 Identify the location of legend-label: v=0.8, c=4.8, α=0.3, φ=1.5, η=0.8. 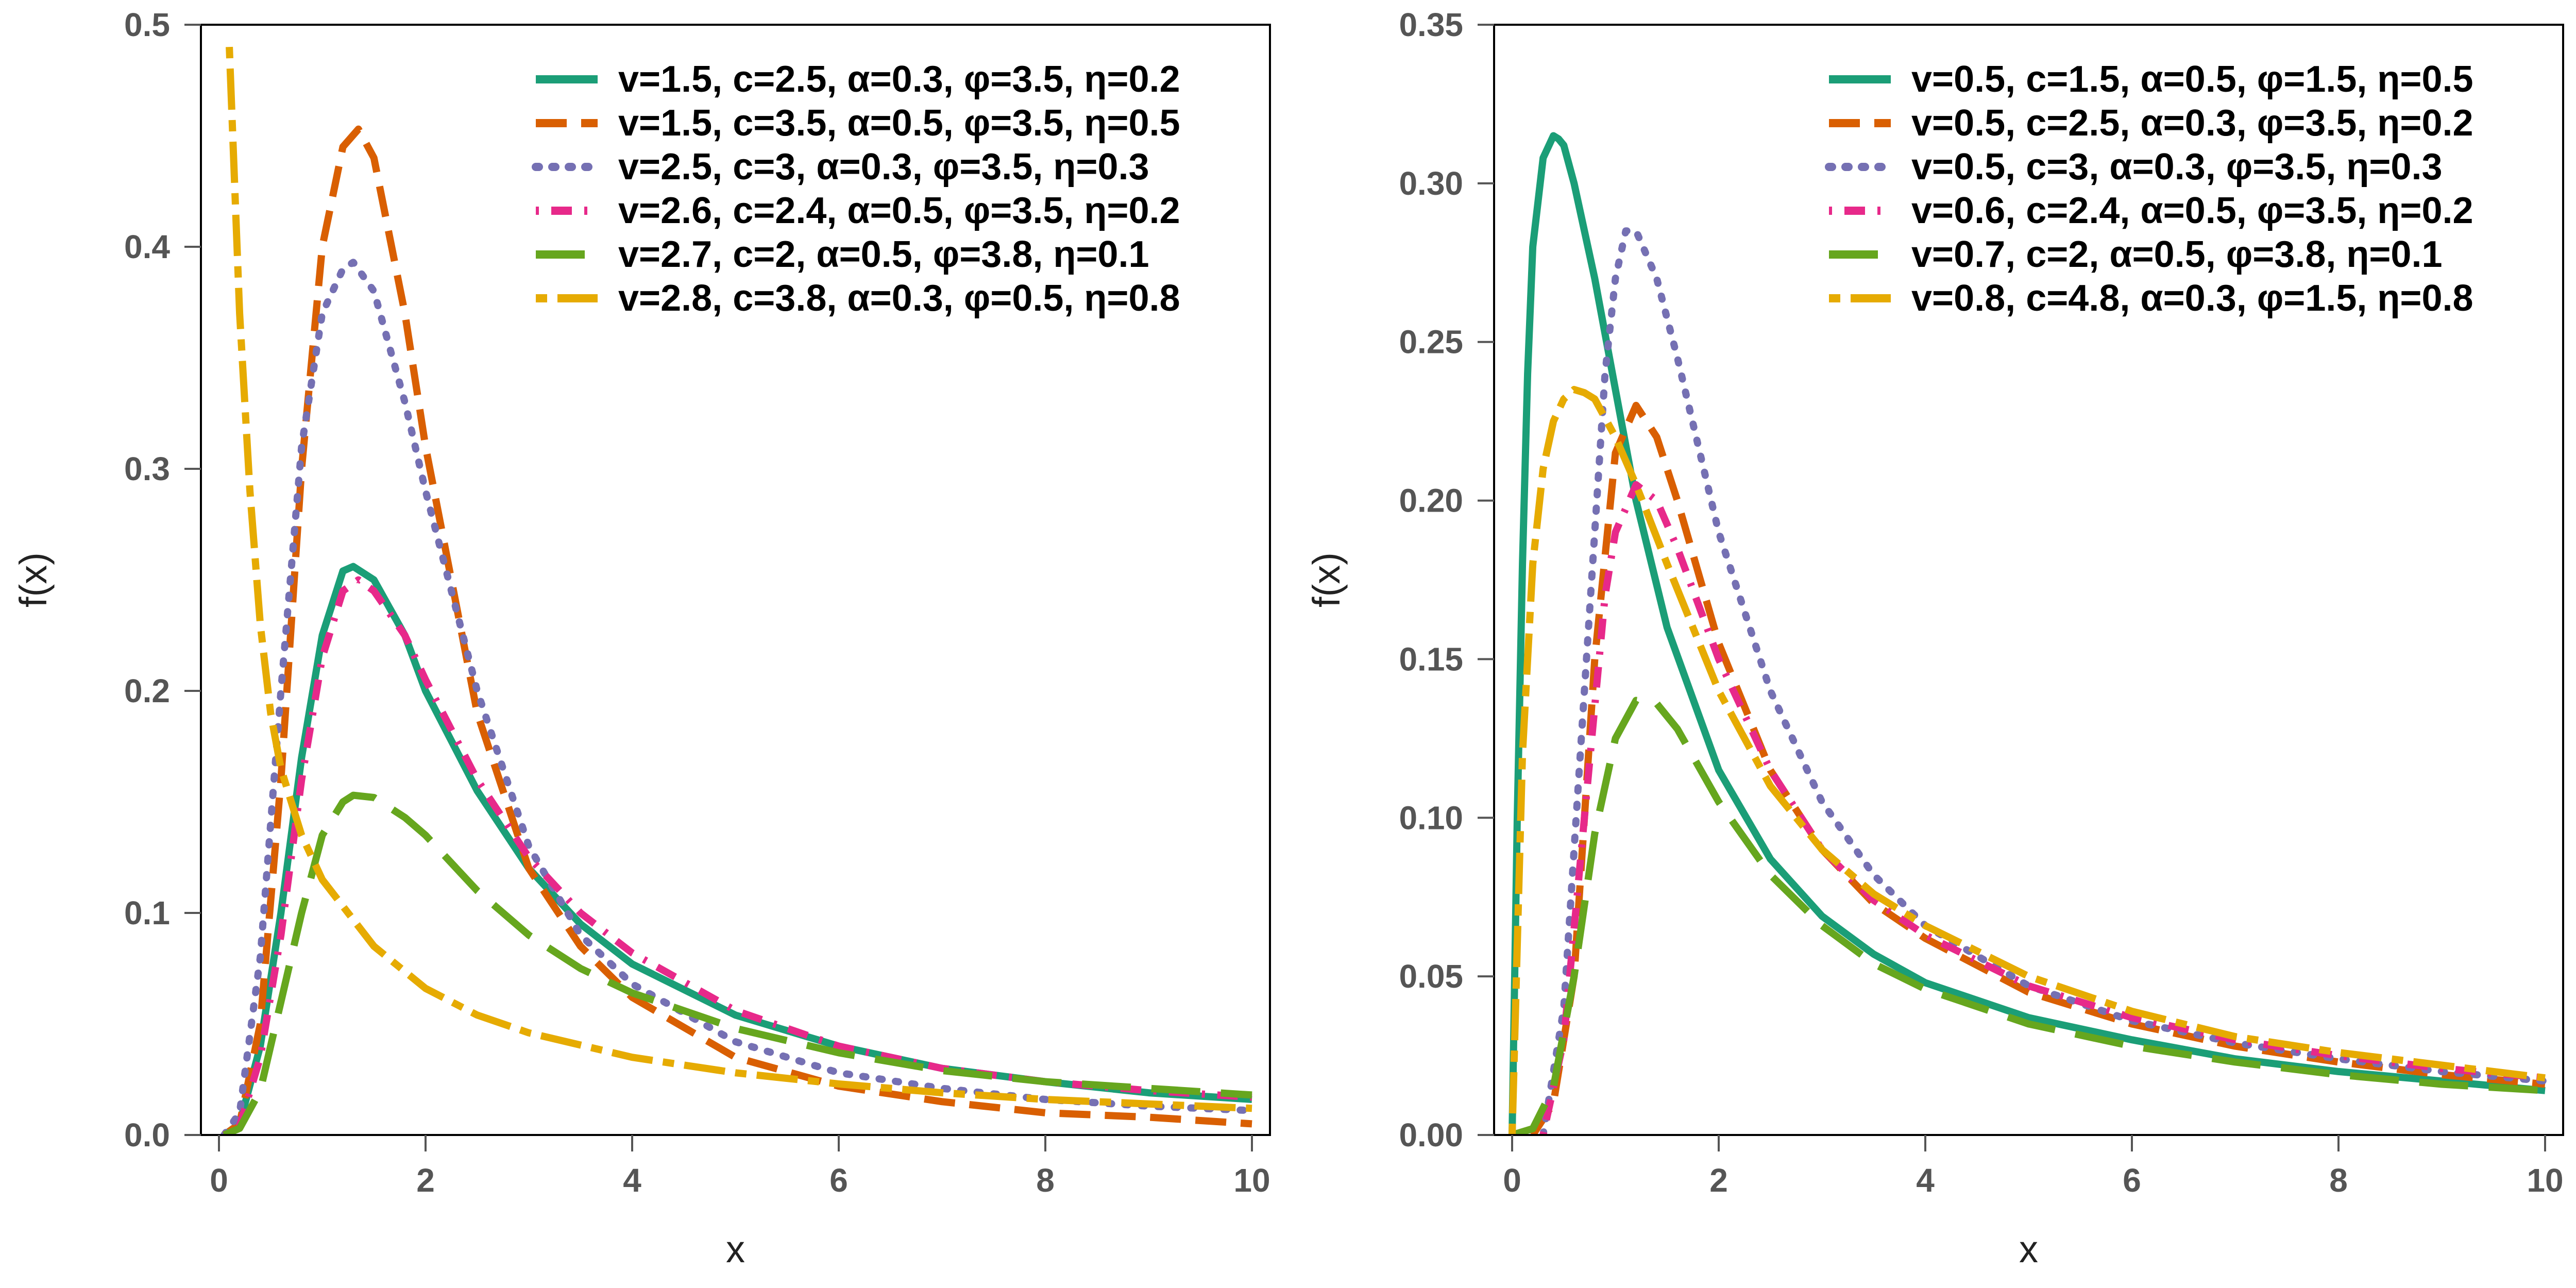
(2192, 298).